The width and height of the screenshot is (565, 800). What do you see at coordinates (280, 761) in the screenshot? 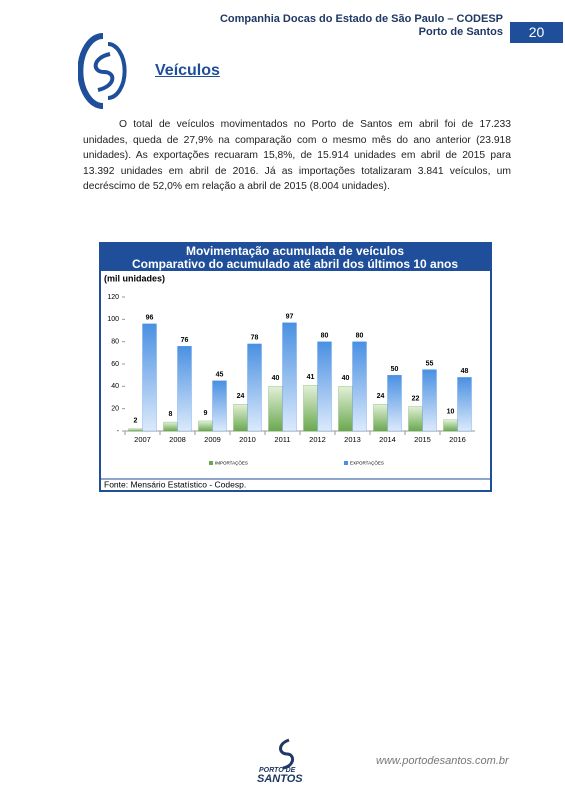
I see `footer-logo: PORTO DE SANTOS` at bounding box center [280, 761].